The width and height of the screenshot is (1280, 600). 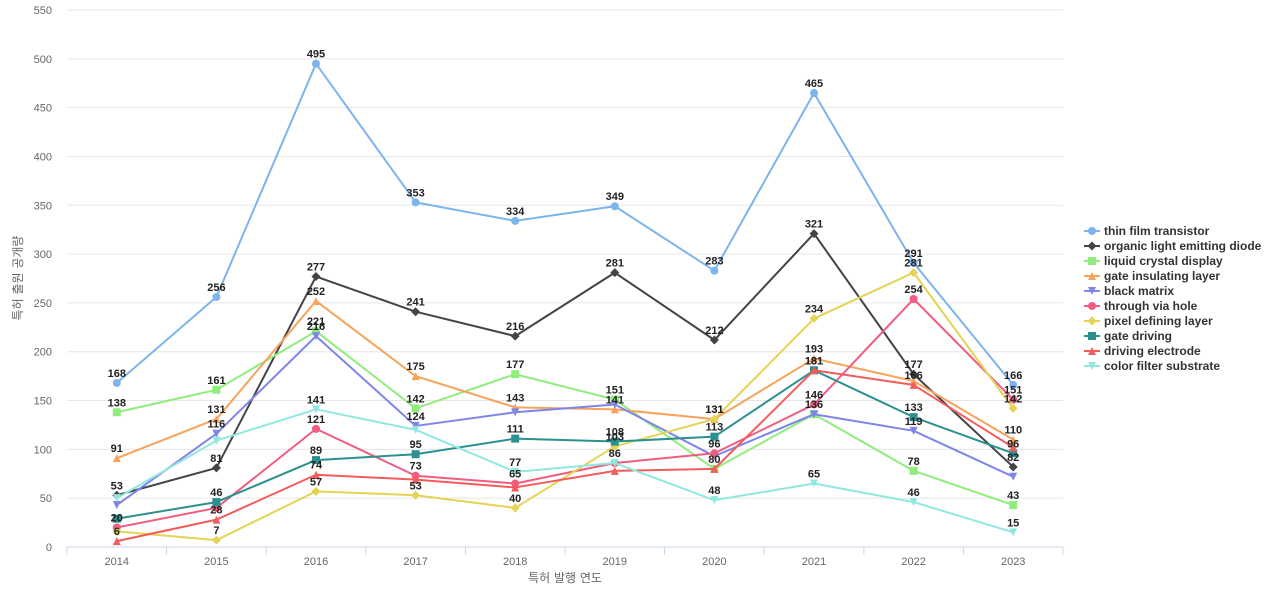 What do you see at coordinates (1128, 336) in the screenshot?
I see `legend-item: gate driving` at bounding box center [1128, 336].